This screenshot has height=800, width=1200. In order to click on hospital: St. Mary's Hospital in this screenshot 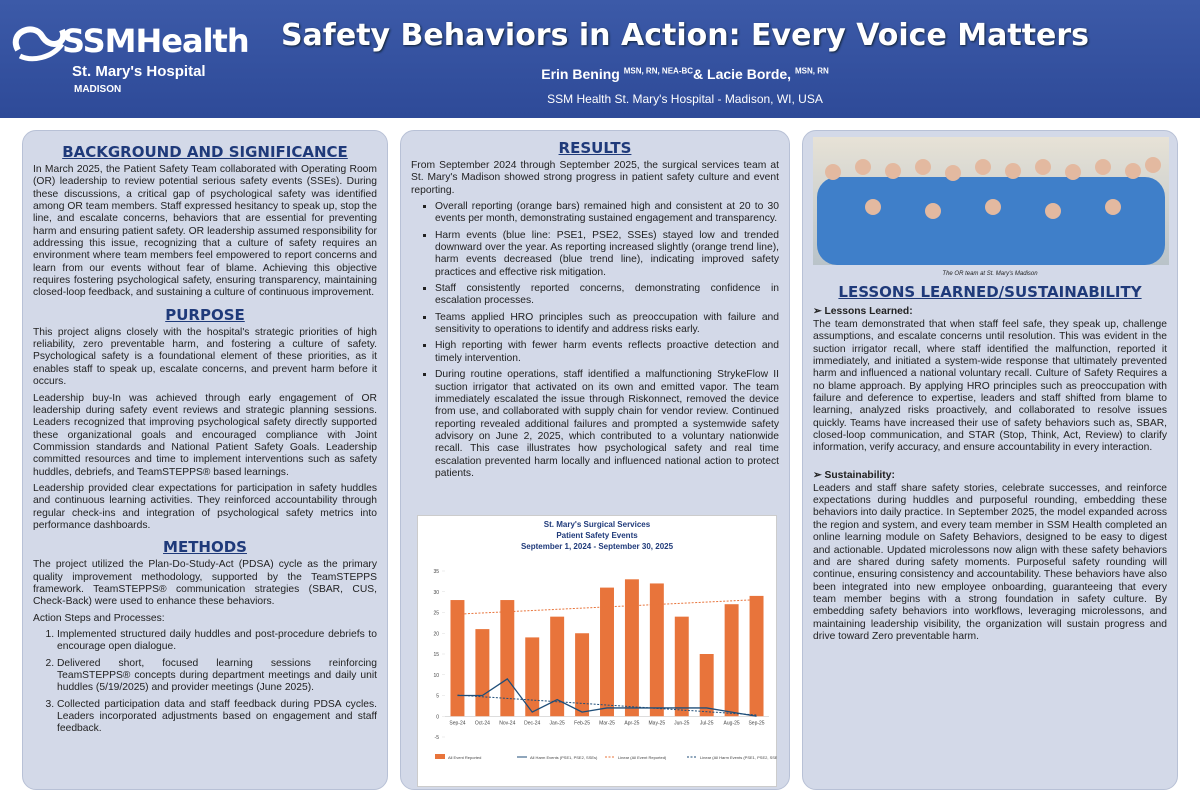, I will do `click(139, 71)`.